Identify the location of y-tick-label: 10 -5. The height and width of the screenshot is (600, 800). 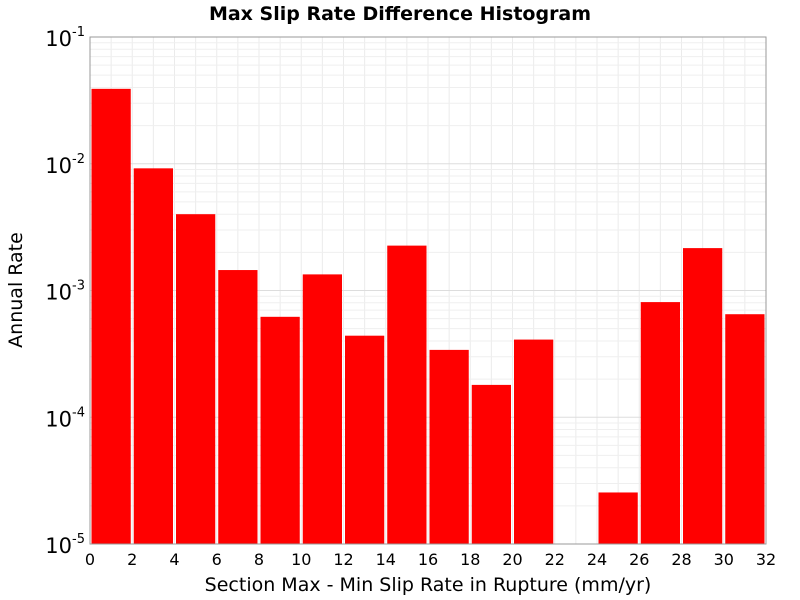
(65, 545).